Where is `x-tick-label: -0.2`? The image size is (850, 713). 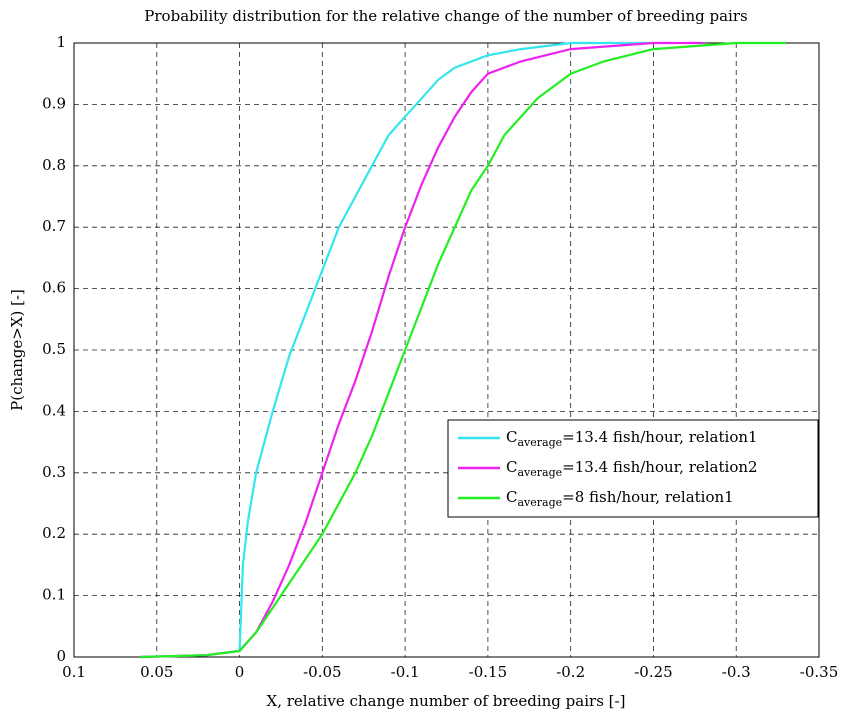 x-tick-label: -0.2 is located at coordinates (570, 672).